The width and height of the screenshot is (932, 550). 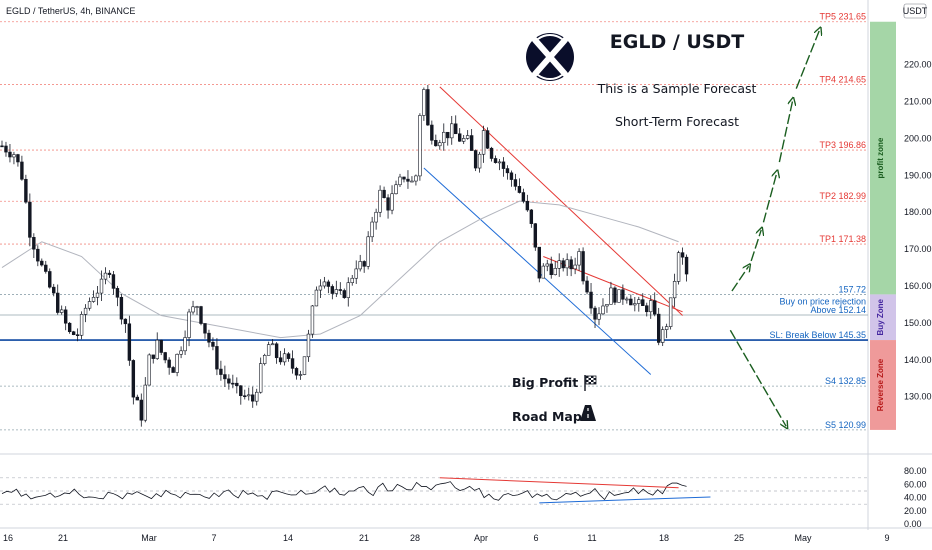 I want to click on reverse-arrow, so click(x=757, y=377).